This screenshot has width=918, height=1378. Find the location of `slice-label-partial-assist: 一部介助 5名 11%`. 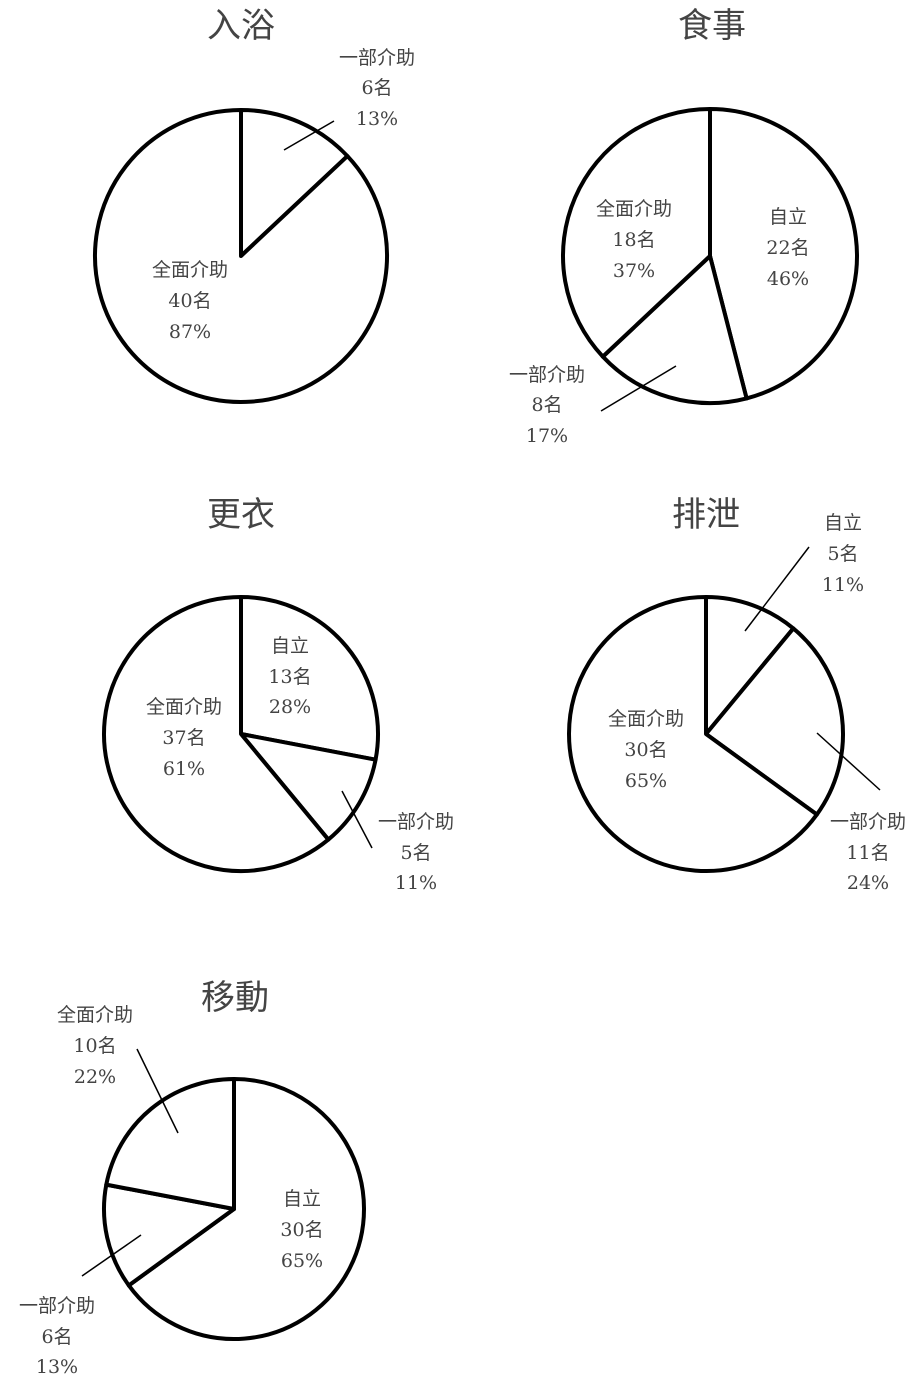

slice-label-partial-assist: 一部介助 5名 11% is located at coordinates (416, 852).